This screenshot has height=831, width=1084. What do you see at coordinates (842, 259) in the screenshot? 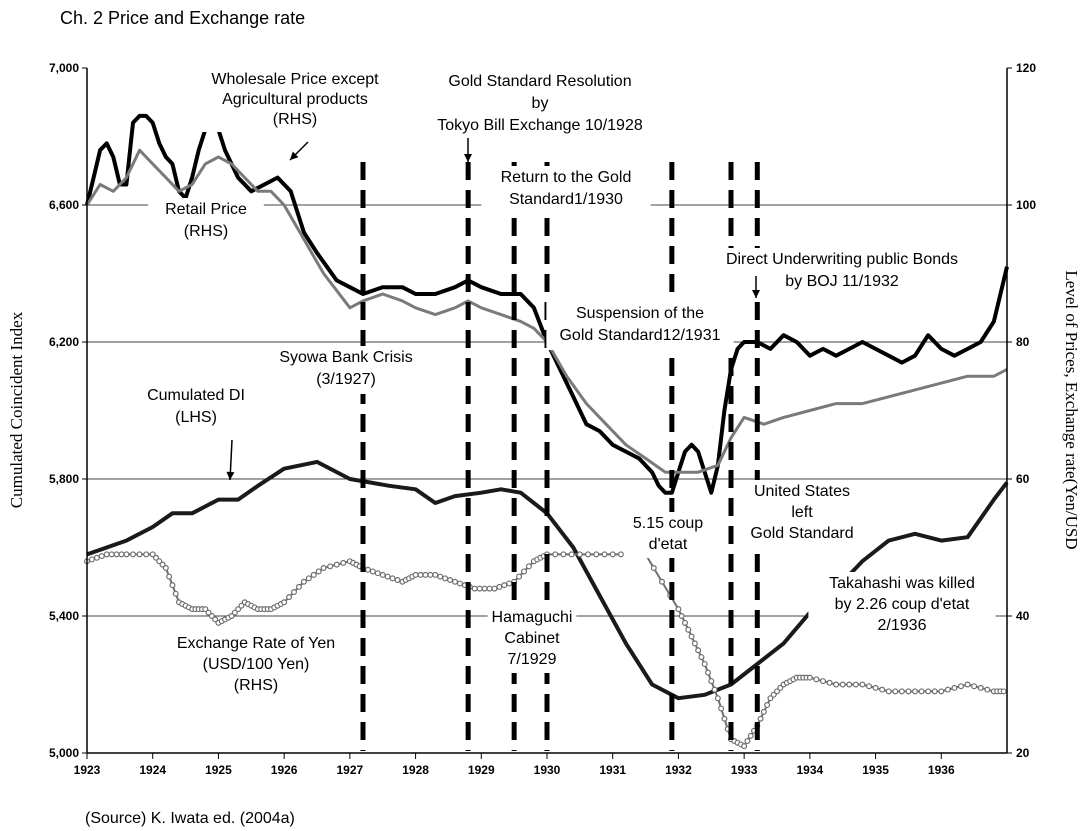
I see `annotation-direct: Direct Underwriting public Bonds` at bounding box center [842, 259].